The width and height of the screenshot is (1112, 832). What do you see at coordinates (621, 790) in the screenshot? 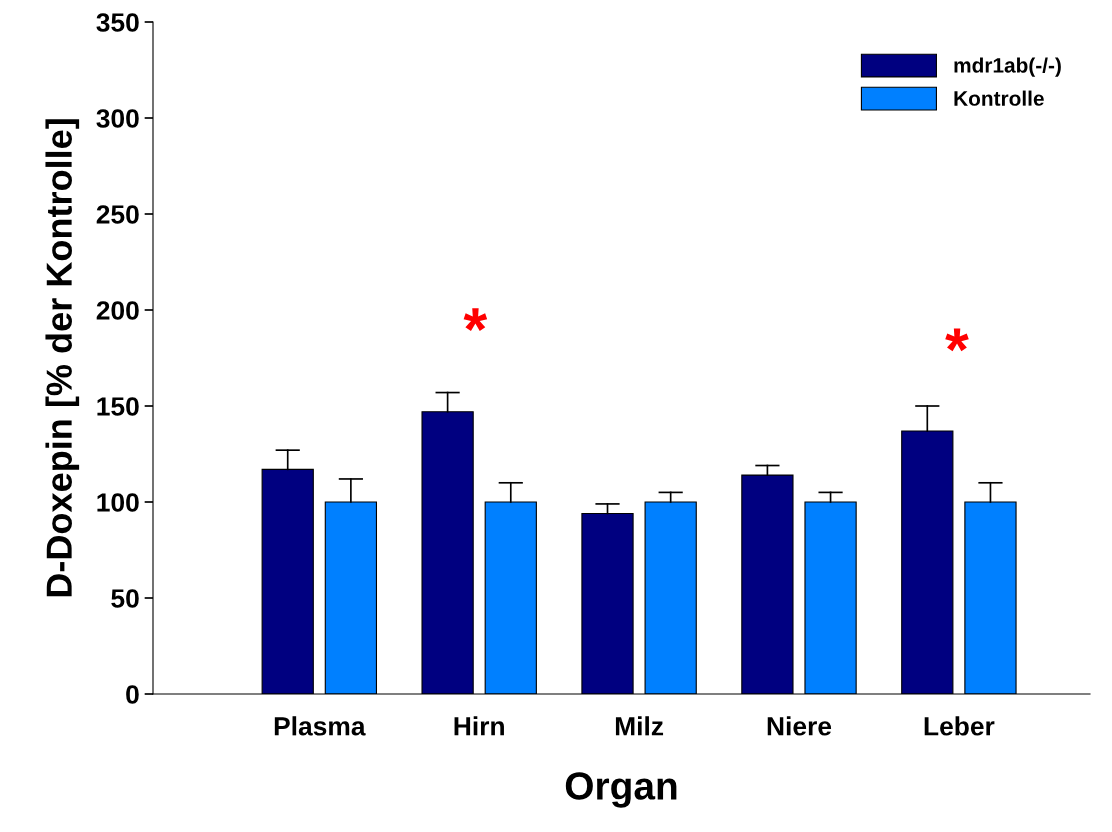
I see `x-axis-title: Organ` at bounding box center [621, 790].